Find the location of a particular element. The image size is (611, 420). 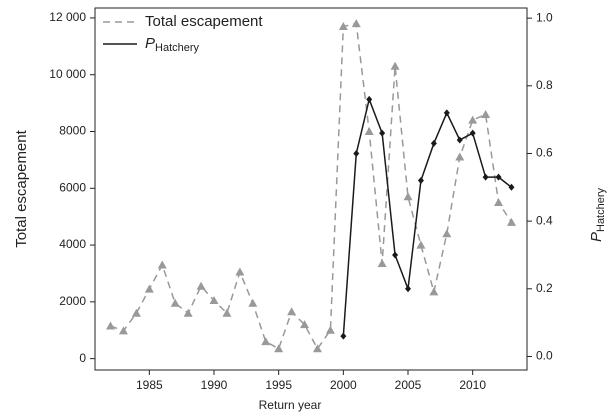

y-tick-label: 8000 is located at coordinates (72, 131).